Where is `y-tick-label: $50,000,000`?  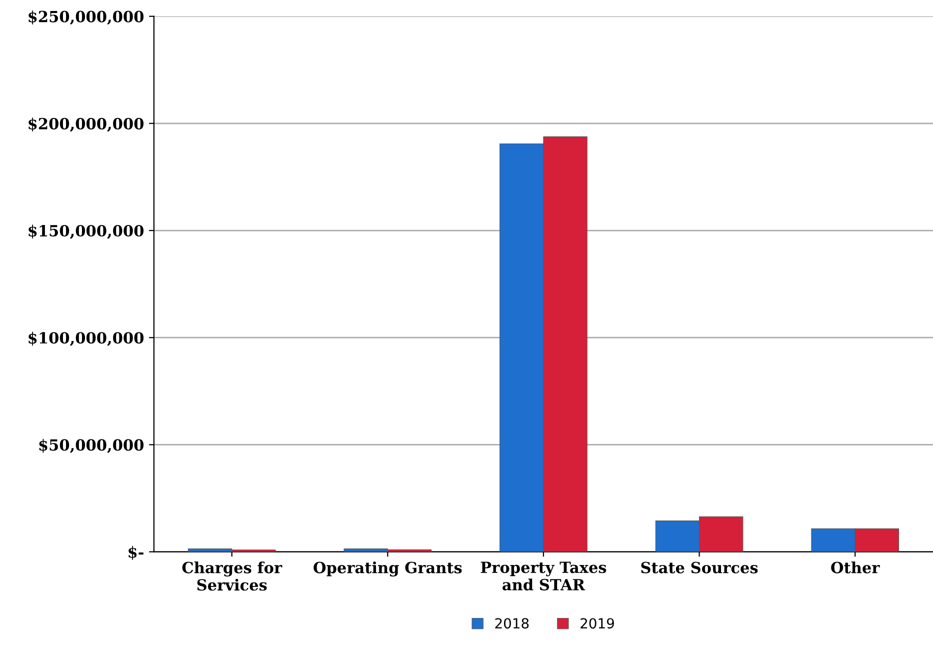 y-tick-label: $50,000,000 is located at coordinates (91, 446).